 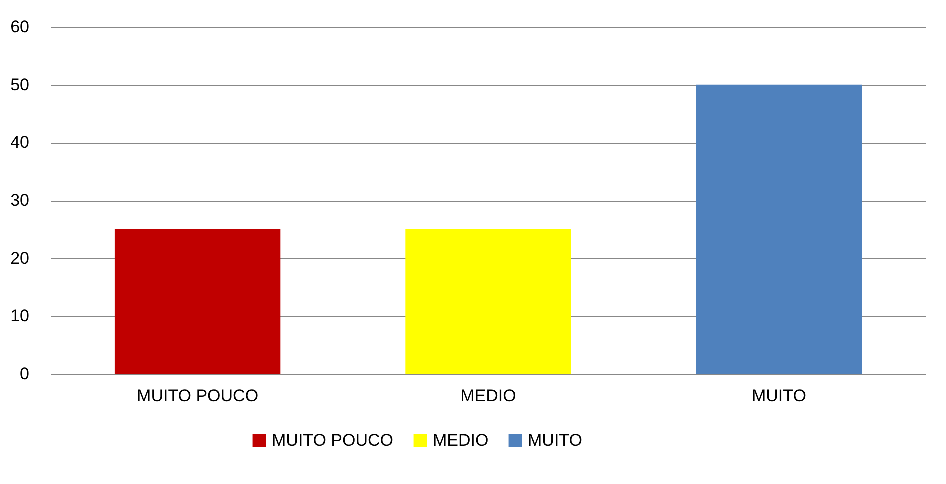 I want to click on y-tick-label: 30, so click(x=20, y=200).